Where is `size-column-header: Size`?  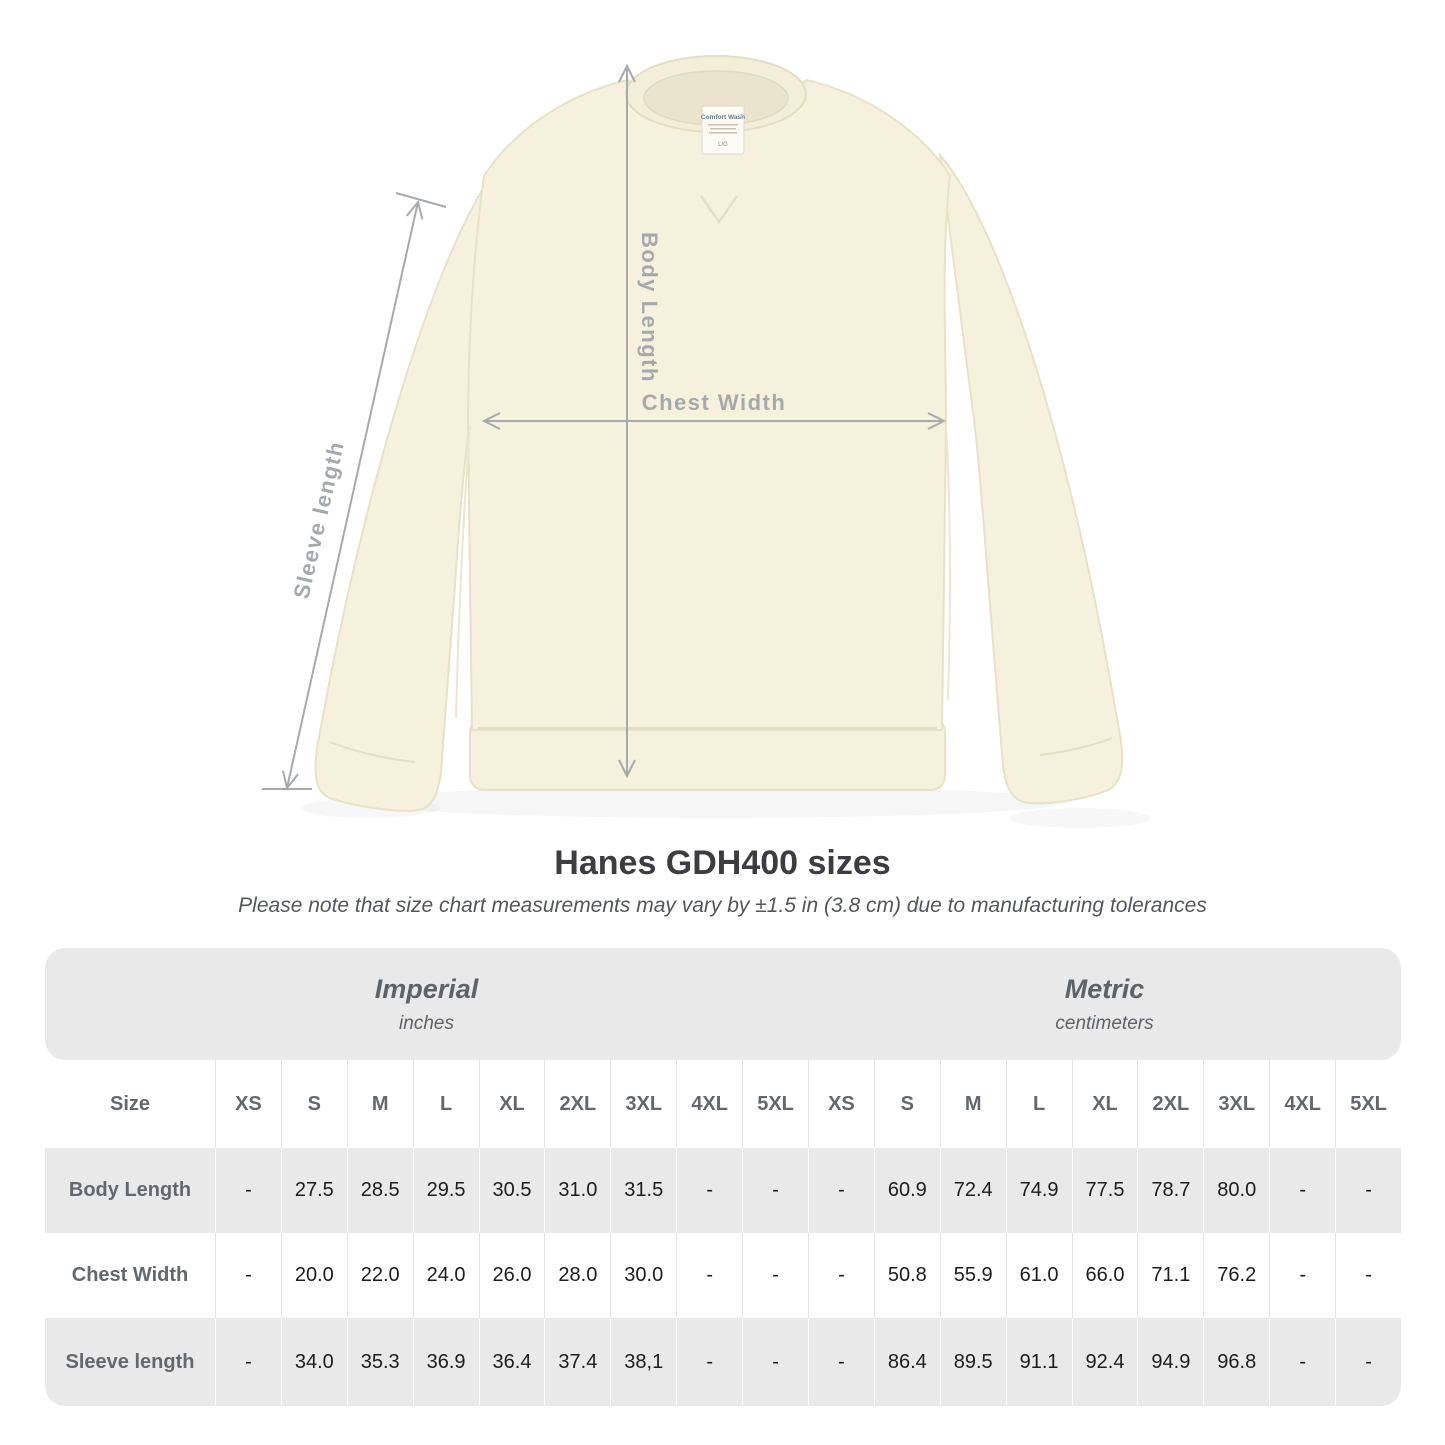 size-column-header: Size is located at coordinates (130, 1103).